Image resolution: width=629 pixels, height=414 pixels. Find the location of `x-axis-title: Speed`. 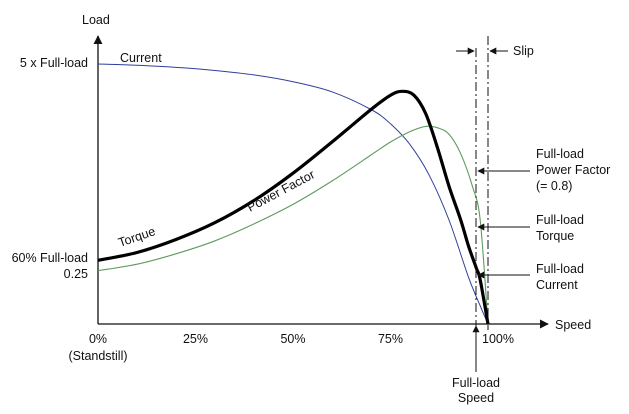

x-axis-title: Speed is located at coordinates (573, 325).